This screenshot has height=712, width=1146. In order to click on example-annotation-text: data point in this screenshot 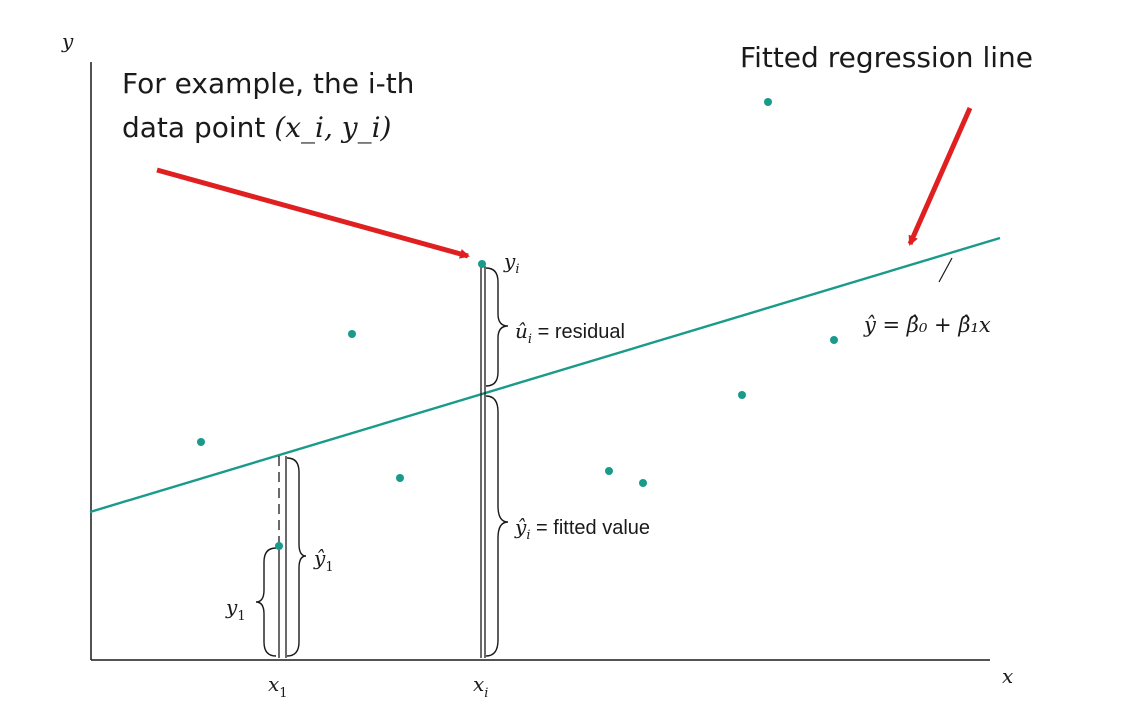, I will do `click(198, 127)`.